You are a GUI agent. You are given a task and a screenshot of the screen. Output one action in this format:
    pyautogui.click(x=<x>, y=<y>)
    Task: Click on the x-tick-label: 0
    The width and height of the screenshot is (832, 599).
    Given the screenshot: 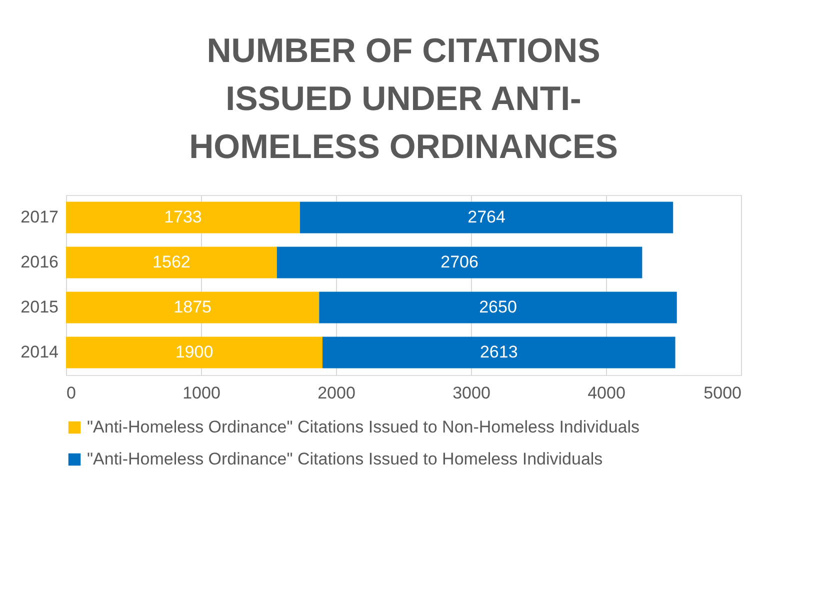 What is the action you would take?
    pyautogui.click(x=71, y=393)
    